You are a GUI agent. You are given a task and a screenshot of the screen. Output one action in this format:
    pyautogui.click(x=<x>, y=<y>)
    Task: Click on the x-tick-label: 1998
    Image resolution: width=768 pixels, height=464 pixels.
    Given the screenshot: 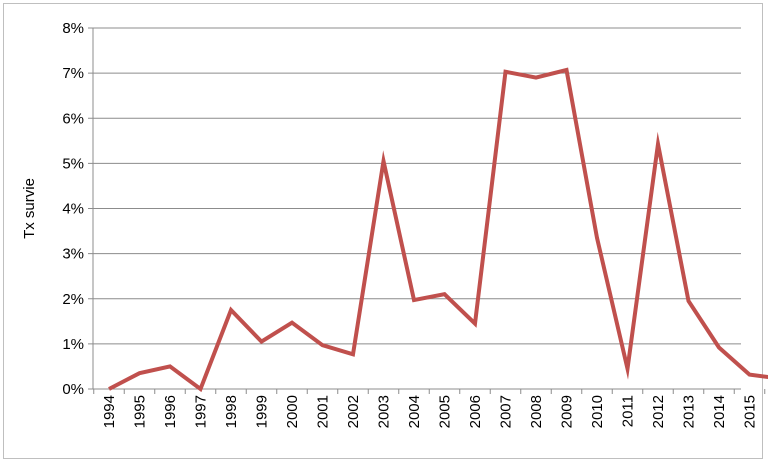 What is the action you would take?
    pyautogui.click(x=231, y=411)
    